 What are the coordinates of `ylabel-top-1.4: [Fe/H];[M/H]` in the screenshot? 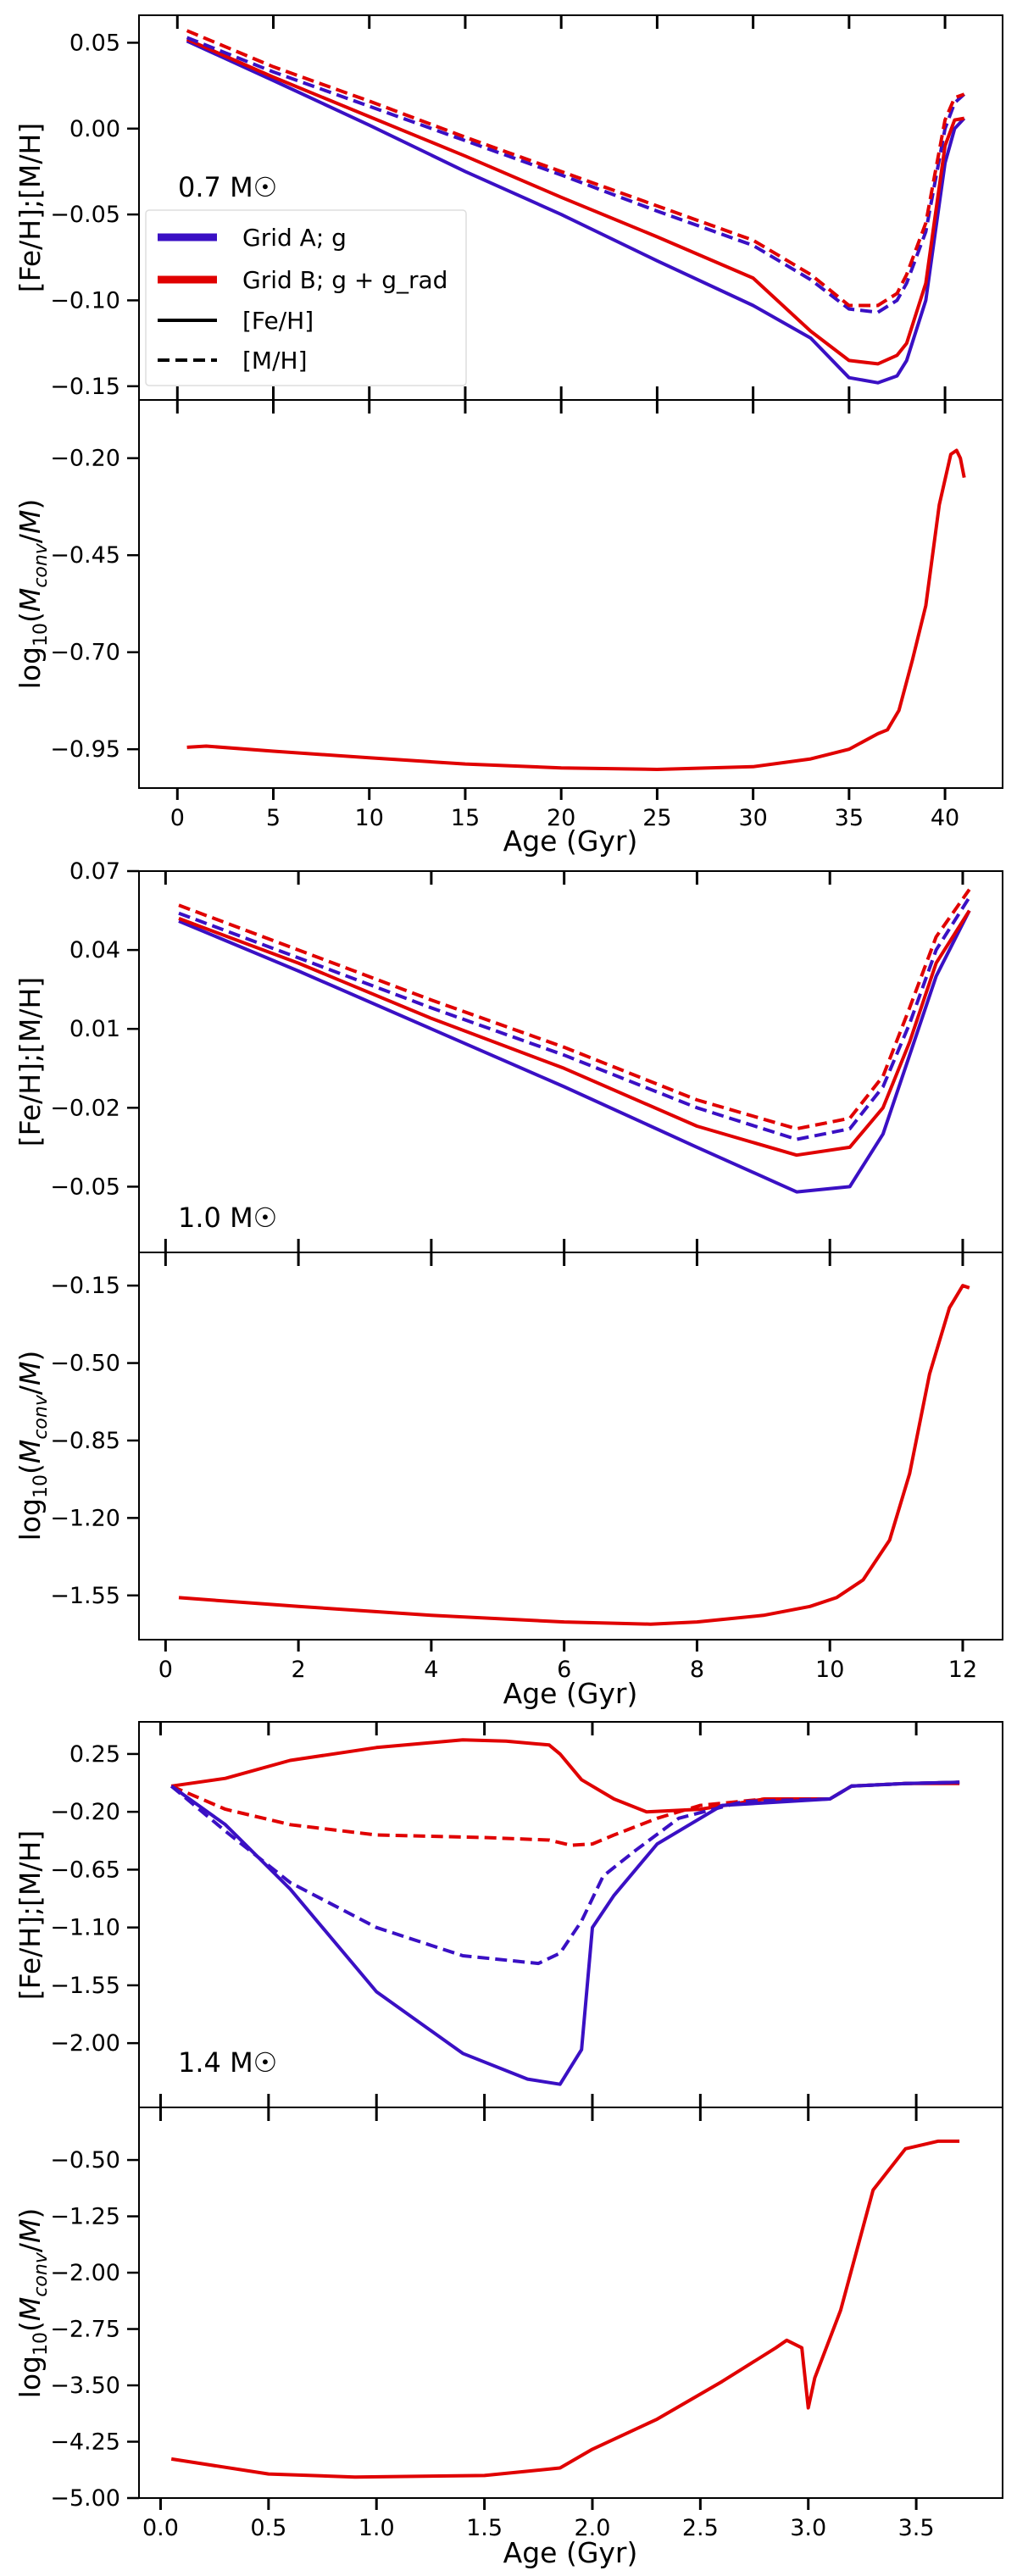 It's located at (31, 1915).